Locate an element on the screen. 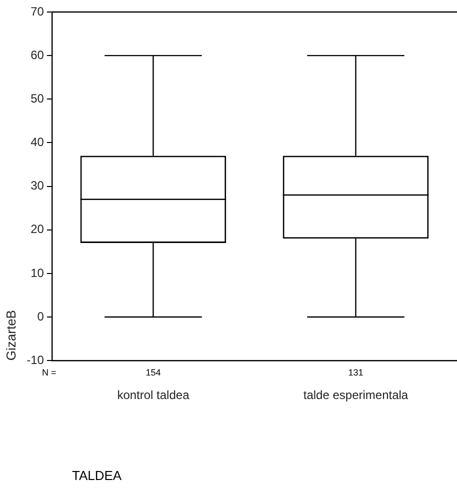  y-tick-label: 60 is located at coordinates (37, 55).